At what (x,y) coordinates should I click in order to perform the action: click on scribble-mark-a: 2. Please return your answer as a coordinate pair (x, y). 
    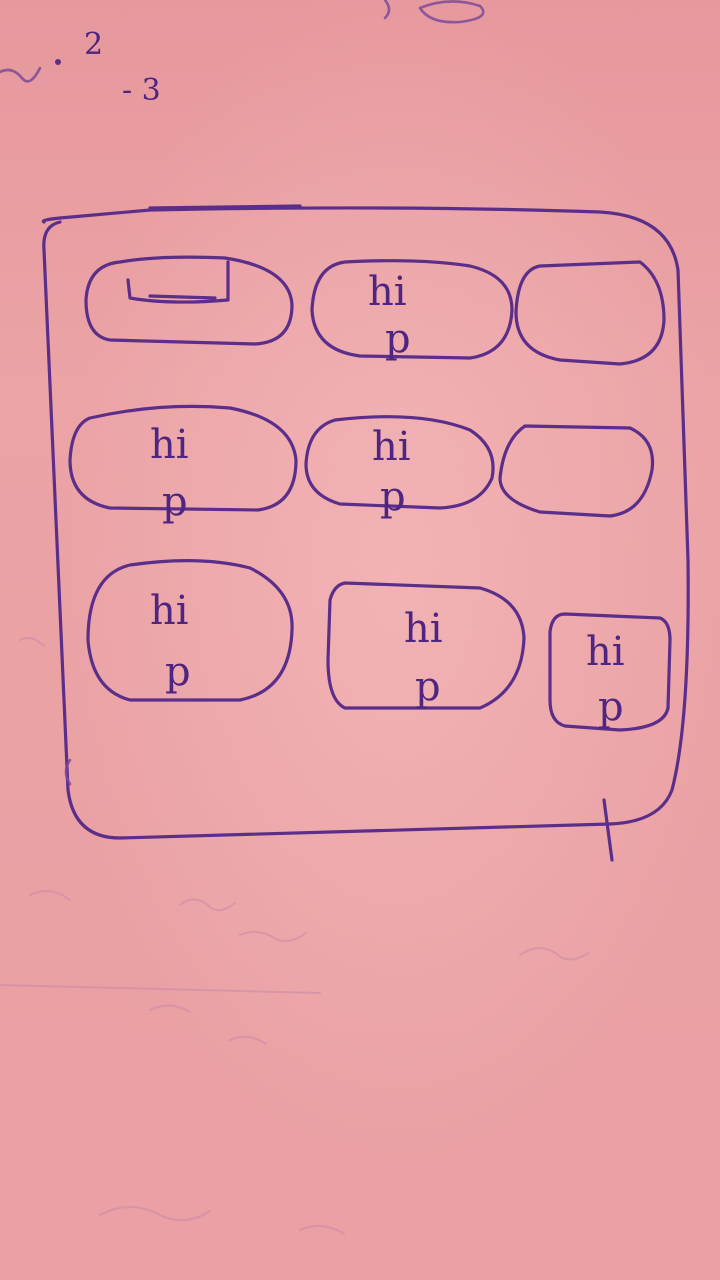
    Looking at the image, I should click on (93, 44).